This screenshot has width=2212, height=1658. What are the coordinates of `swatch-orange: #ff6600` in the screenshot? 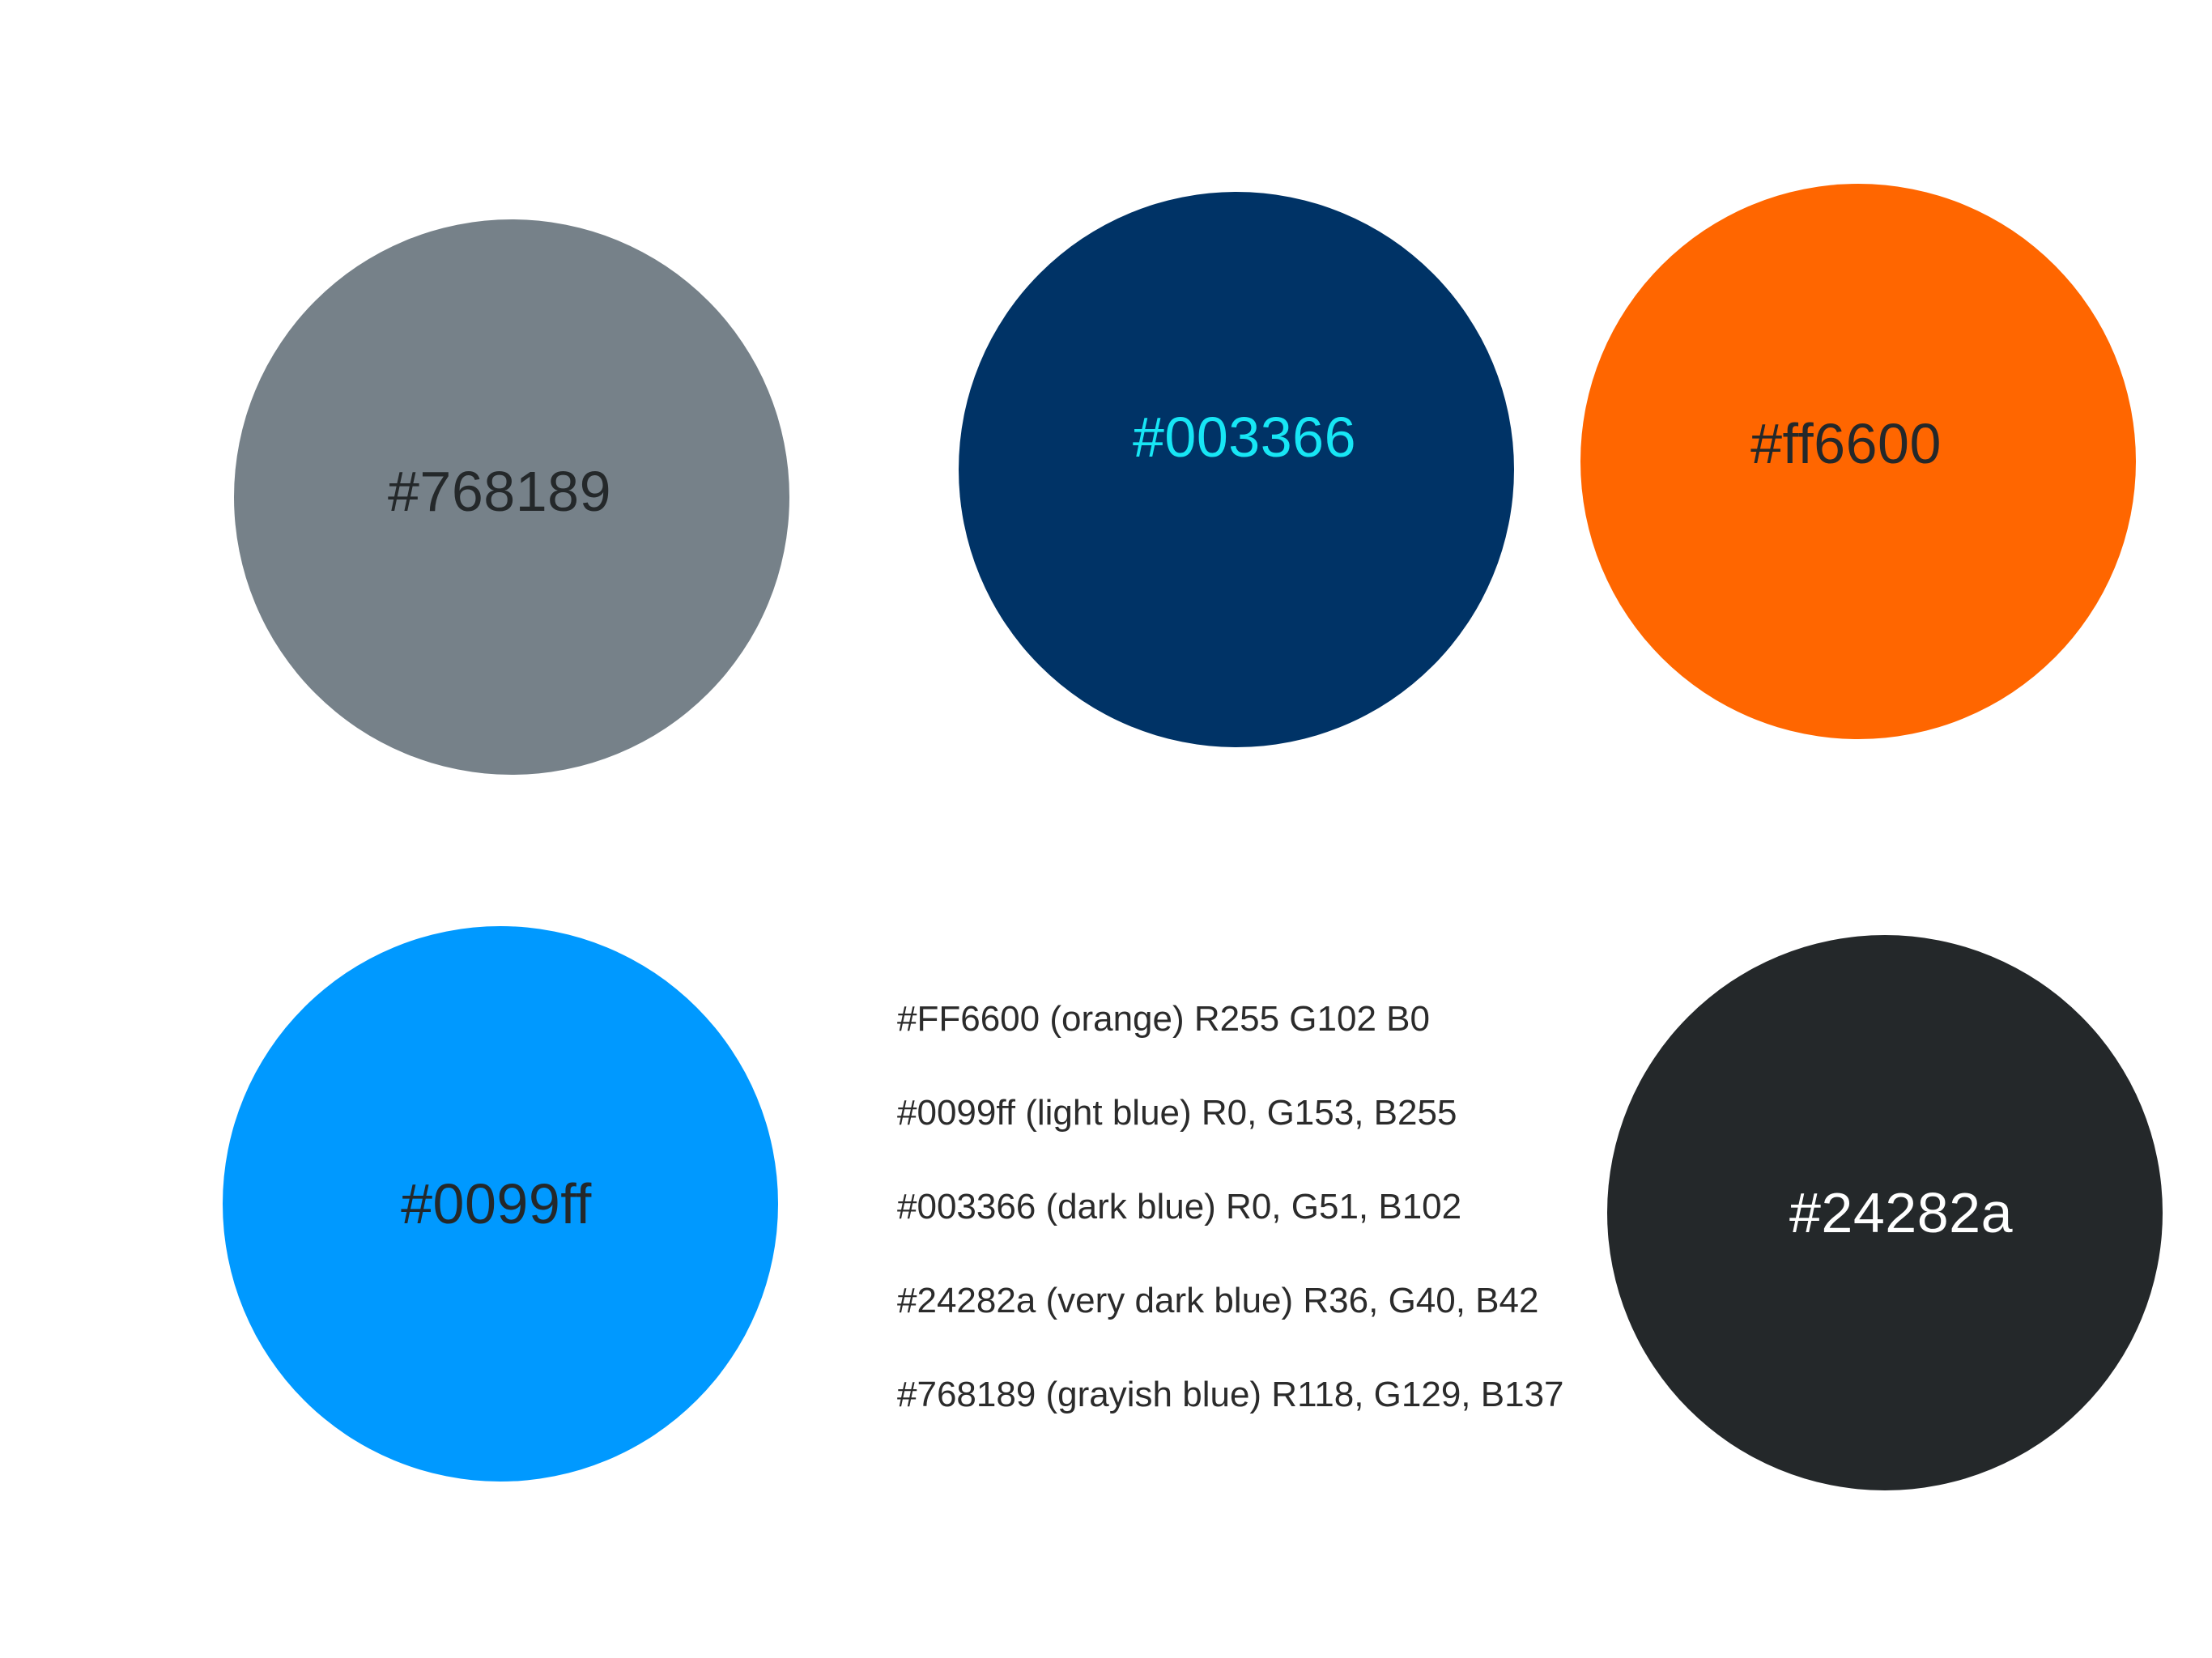 It's located at (1858, 461).